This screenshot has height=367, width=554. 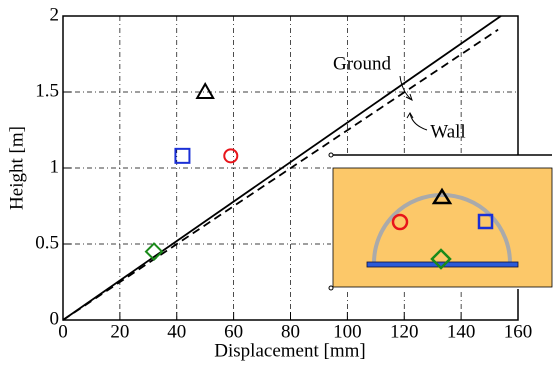 What do you see at coordinates (55, 318) in the screenshot?
I see `y-tick-label: 0` at bounding box center [55, 318].